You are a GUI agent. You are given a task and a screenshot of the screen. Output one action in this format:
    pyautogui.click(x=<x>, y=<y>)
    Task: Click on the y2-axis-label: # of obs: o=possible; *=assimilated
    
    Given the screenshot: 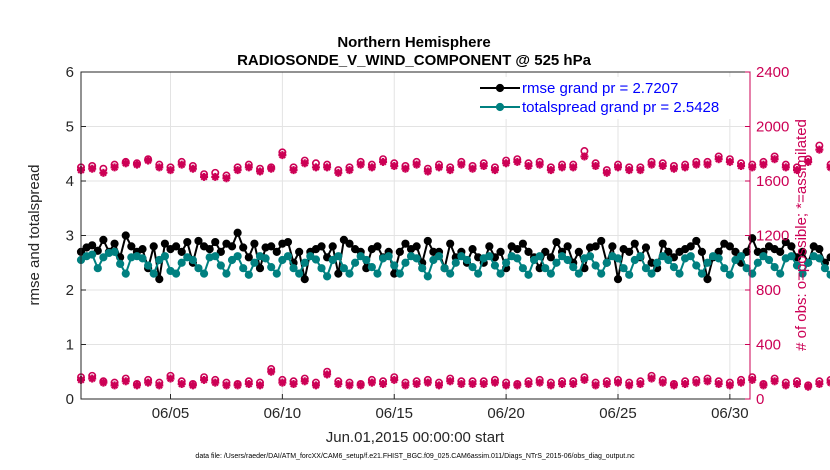 What is the action you would take?
    pyautogui.click(x=801, y=235)
    